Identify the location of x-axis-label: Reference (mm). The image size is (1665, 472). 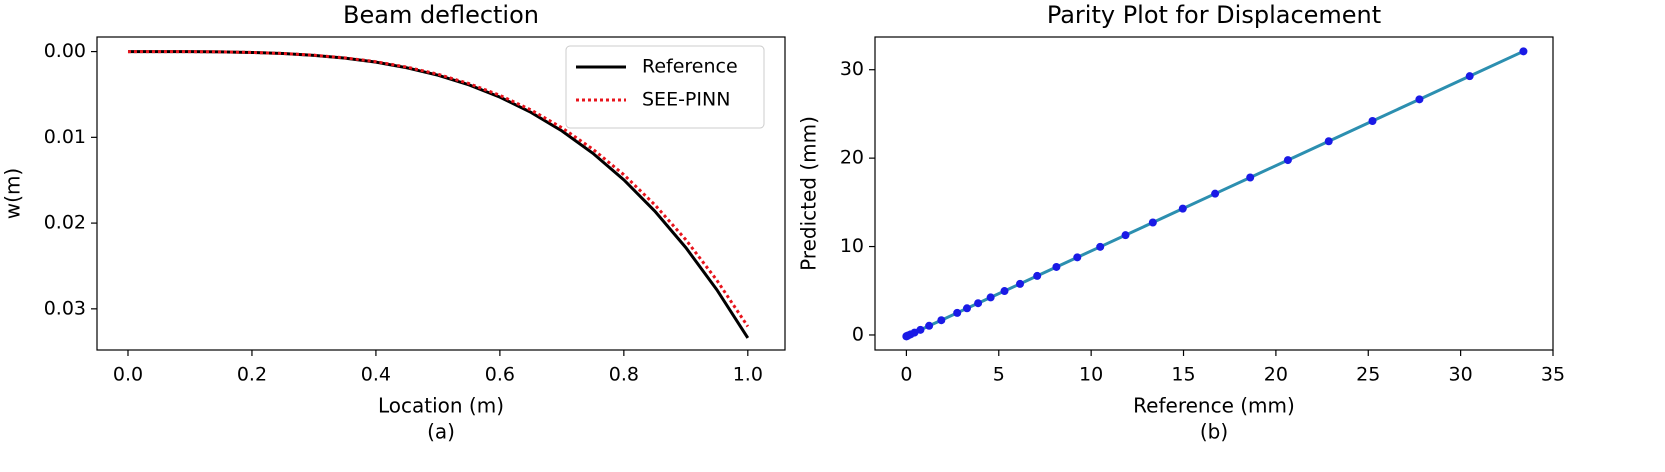
(1214, 406).